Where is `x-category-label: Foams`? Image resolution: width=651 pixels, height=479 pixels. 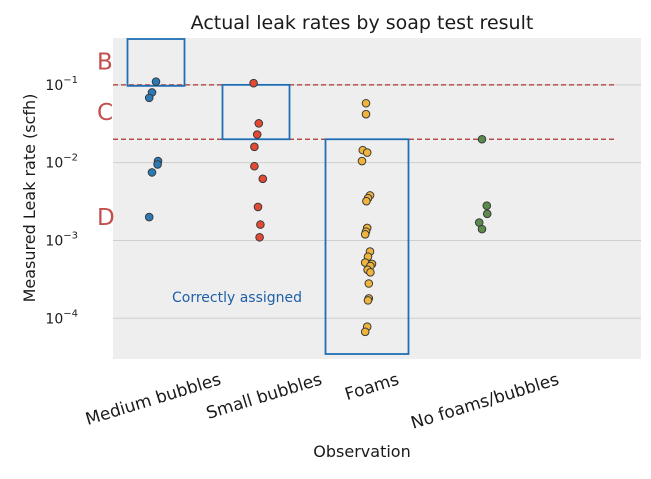 x-category-label: Foams is located at coordinates (372, 387).